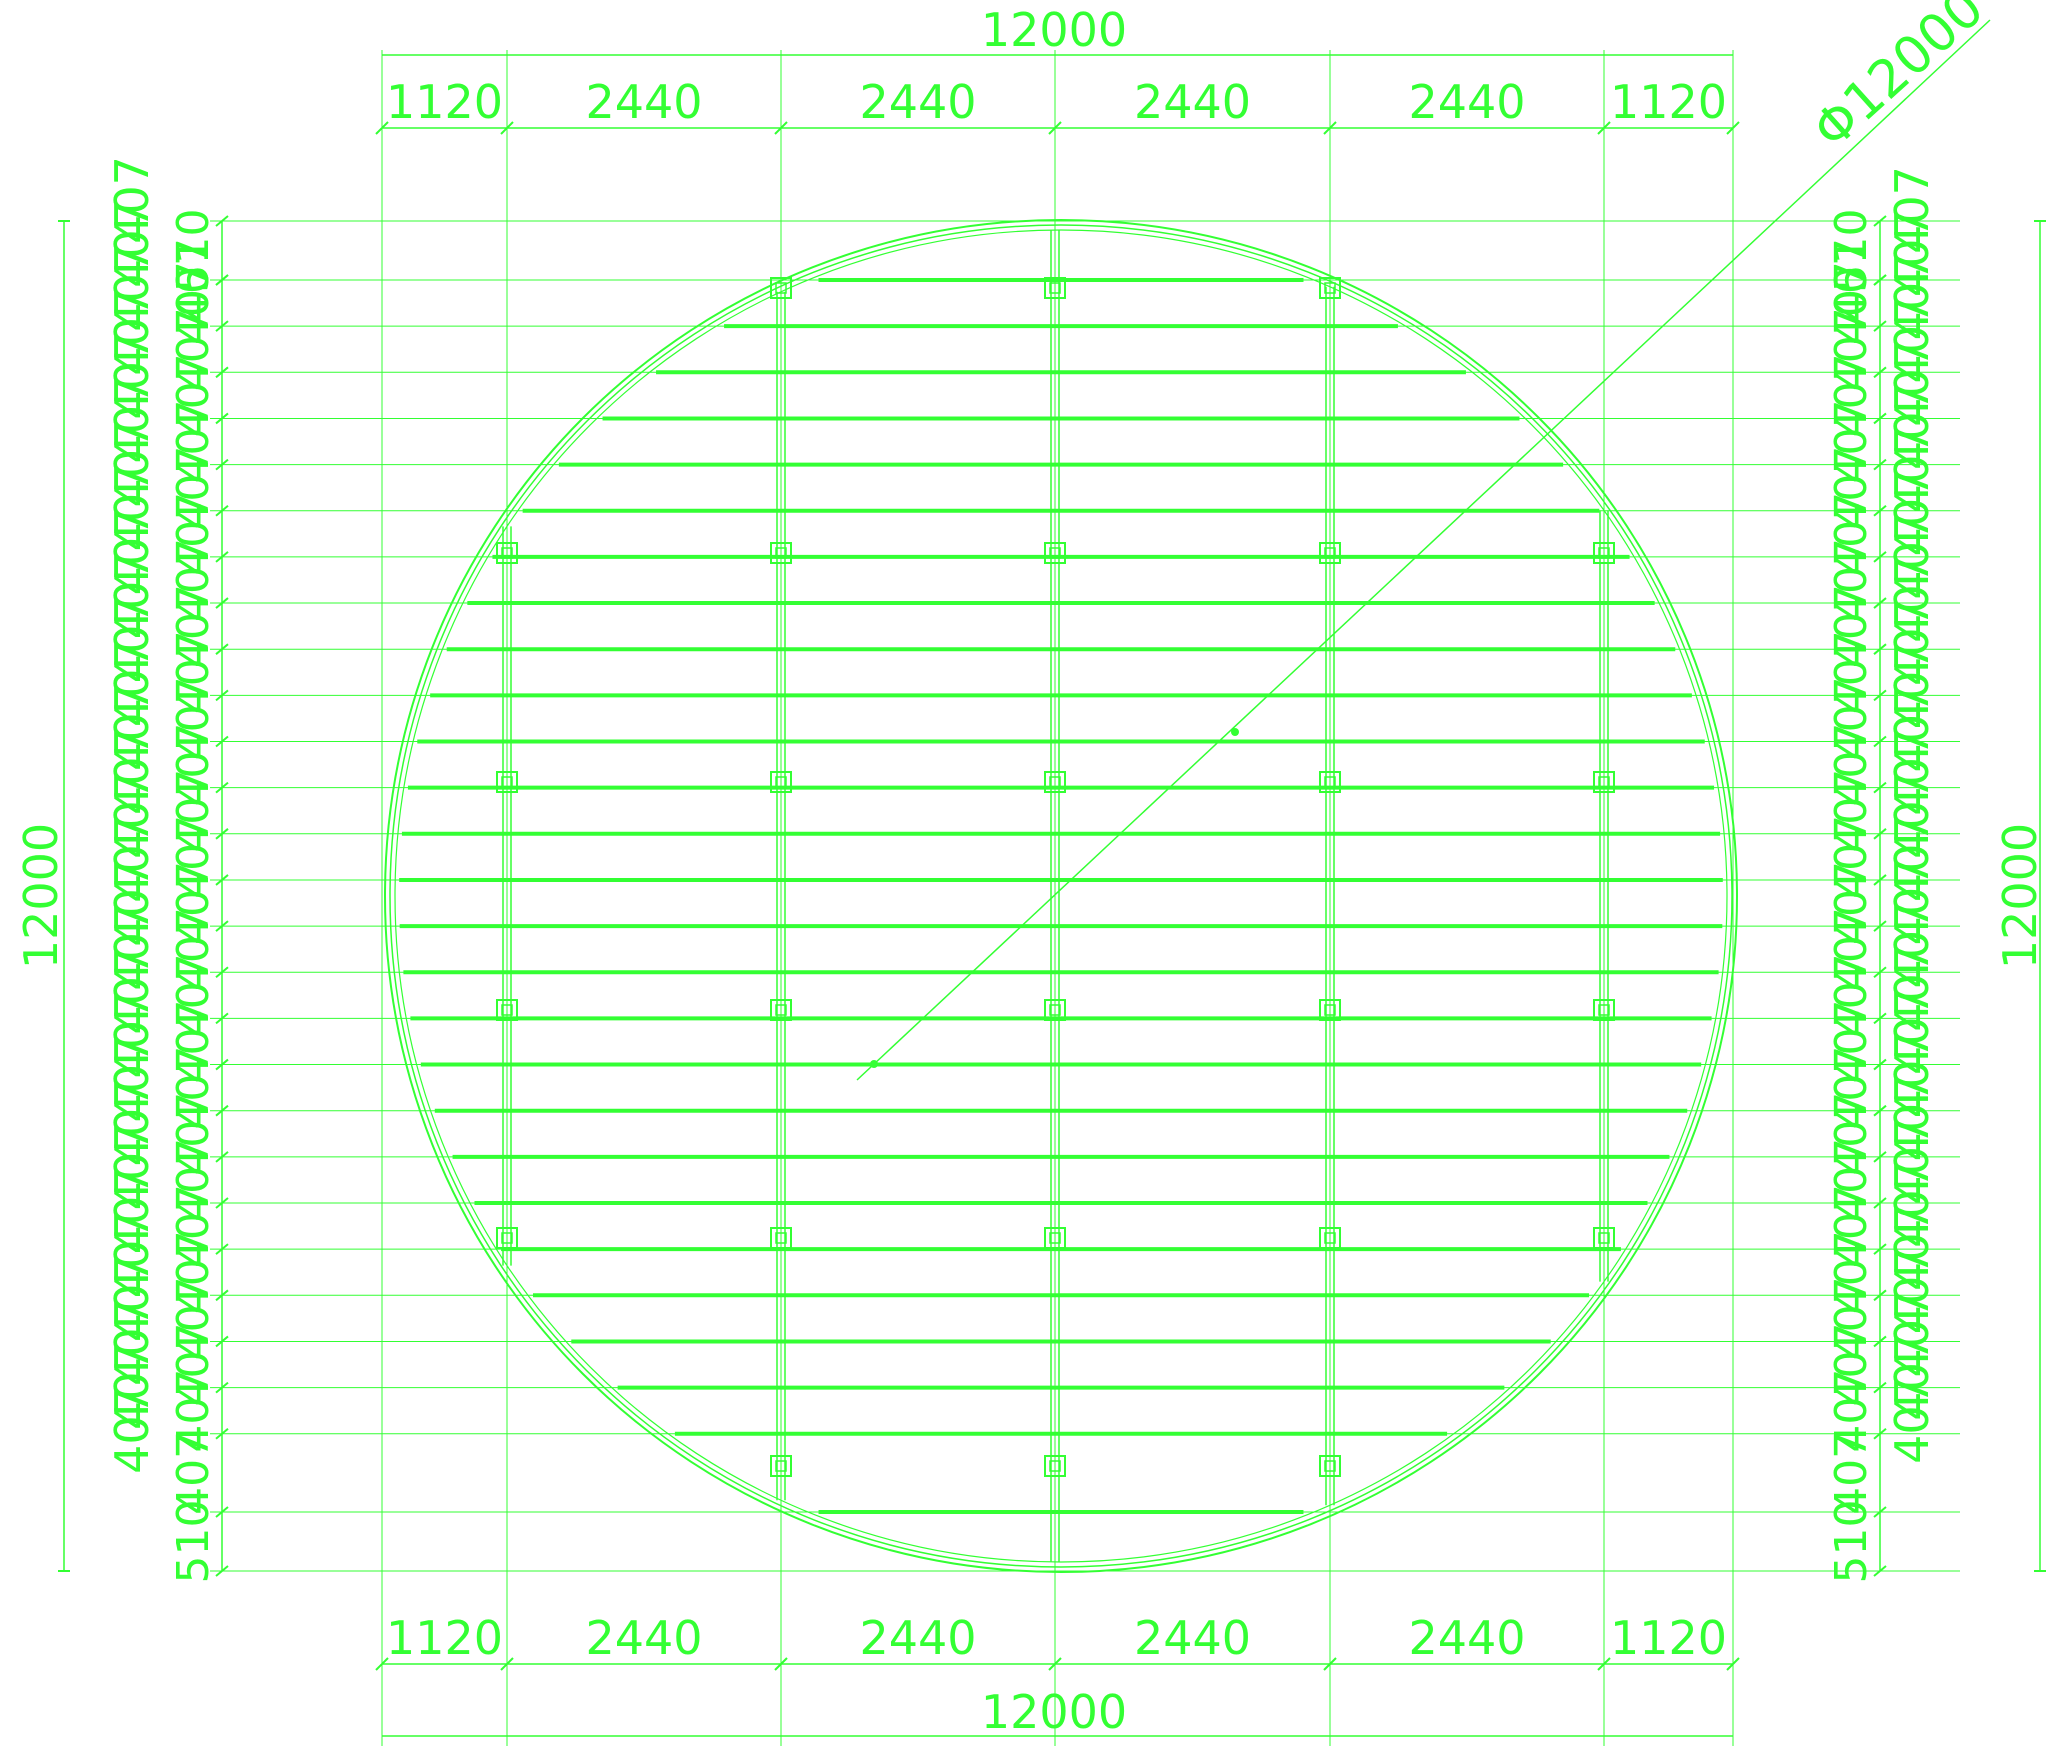 This screenshot has width=2049, height=1746. What do you see at coordinates (1054, 30) in the screenshot?
I see `top-overall-dim-label: 12000` at bounding box center [1054, 30].